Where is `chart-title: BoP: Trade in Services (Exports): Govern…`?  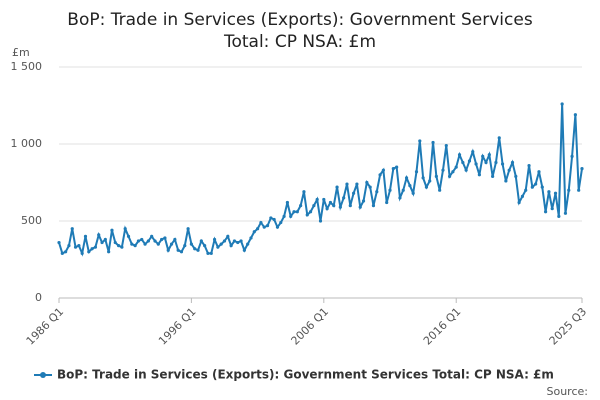
chart-title: BoP: Trade in Services (Exports): Govern… is located at coordinates (300, 20).